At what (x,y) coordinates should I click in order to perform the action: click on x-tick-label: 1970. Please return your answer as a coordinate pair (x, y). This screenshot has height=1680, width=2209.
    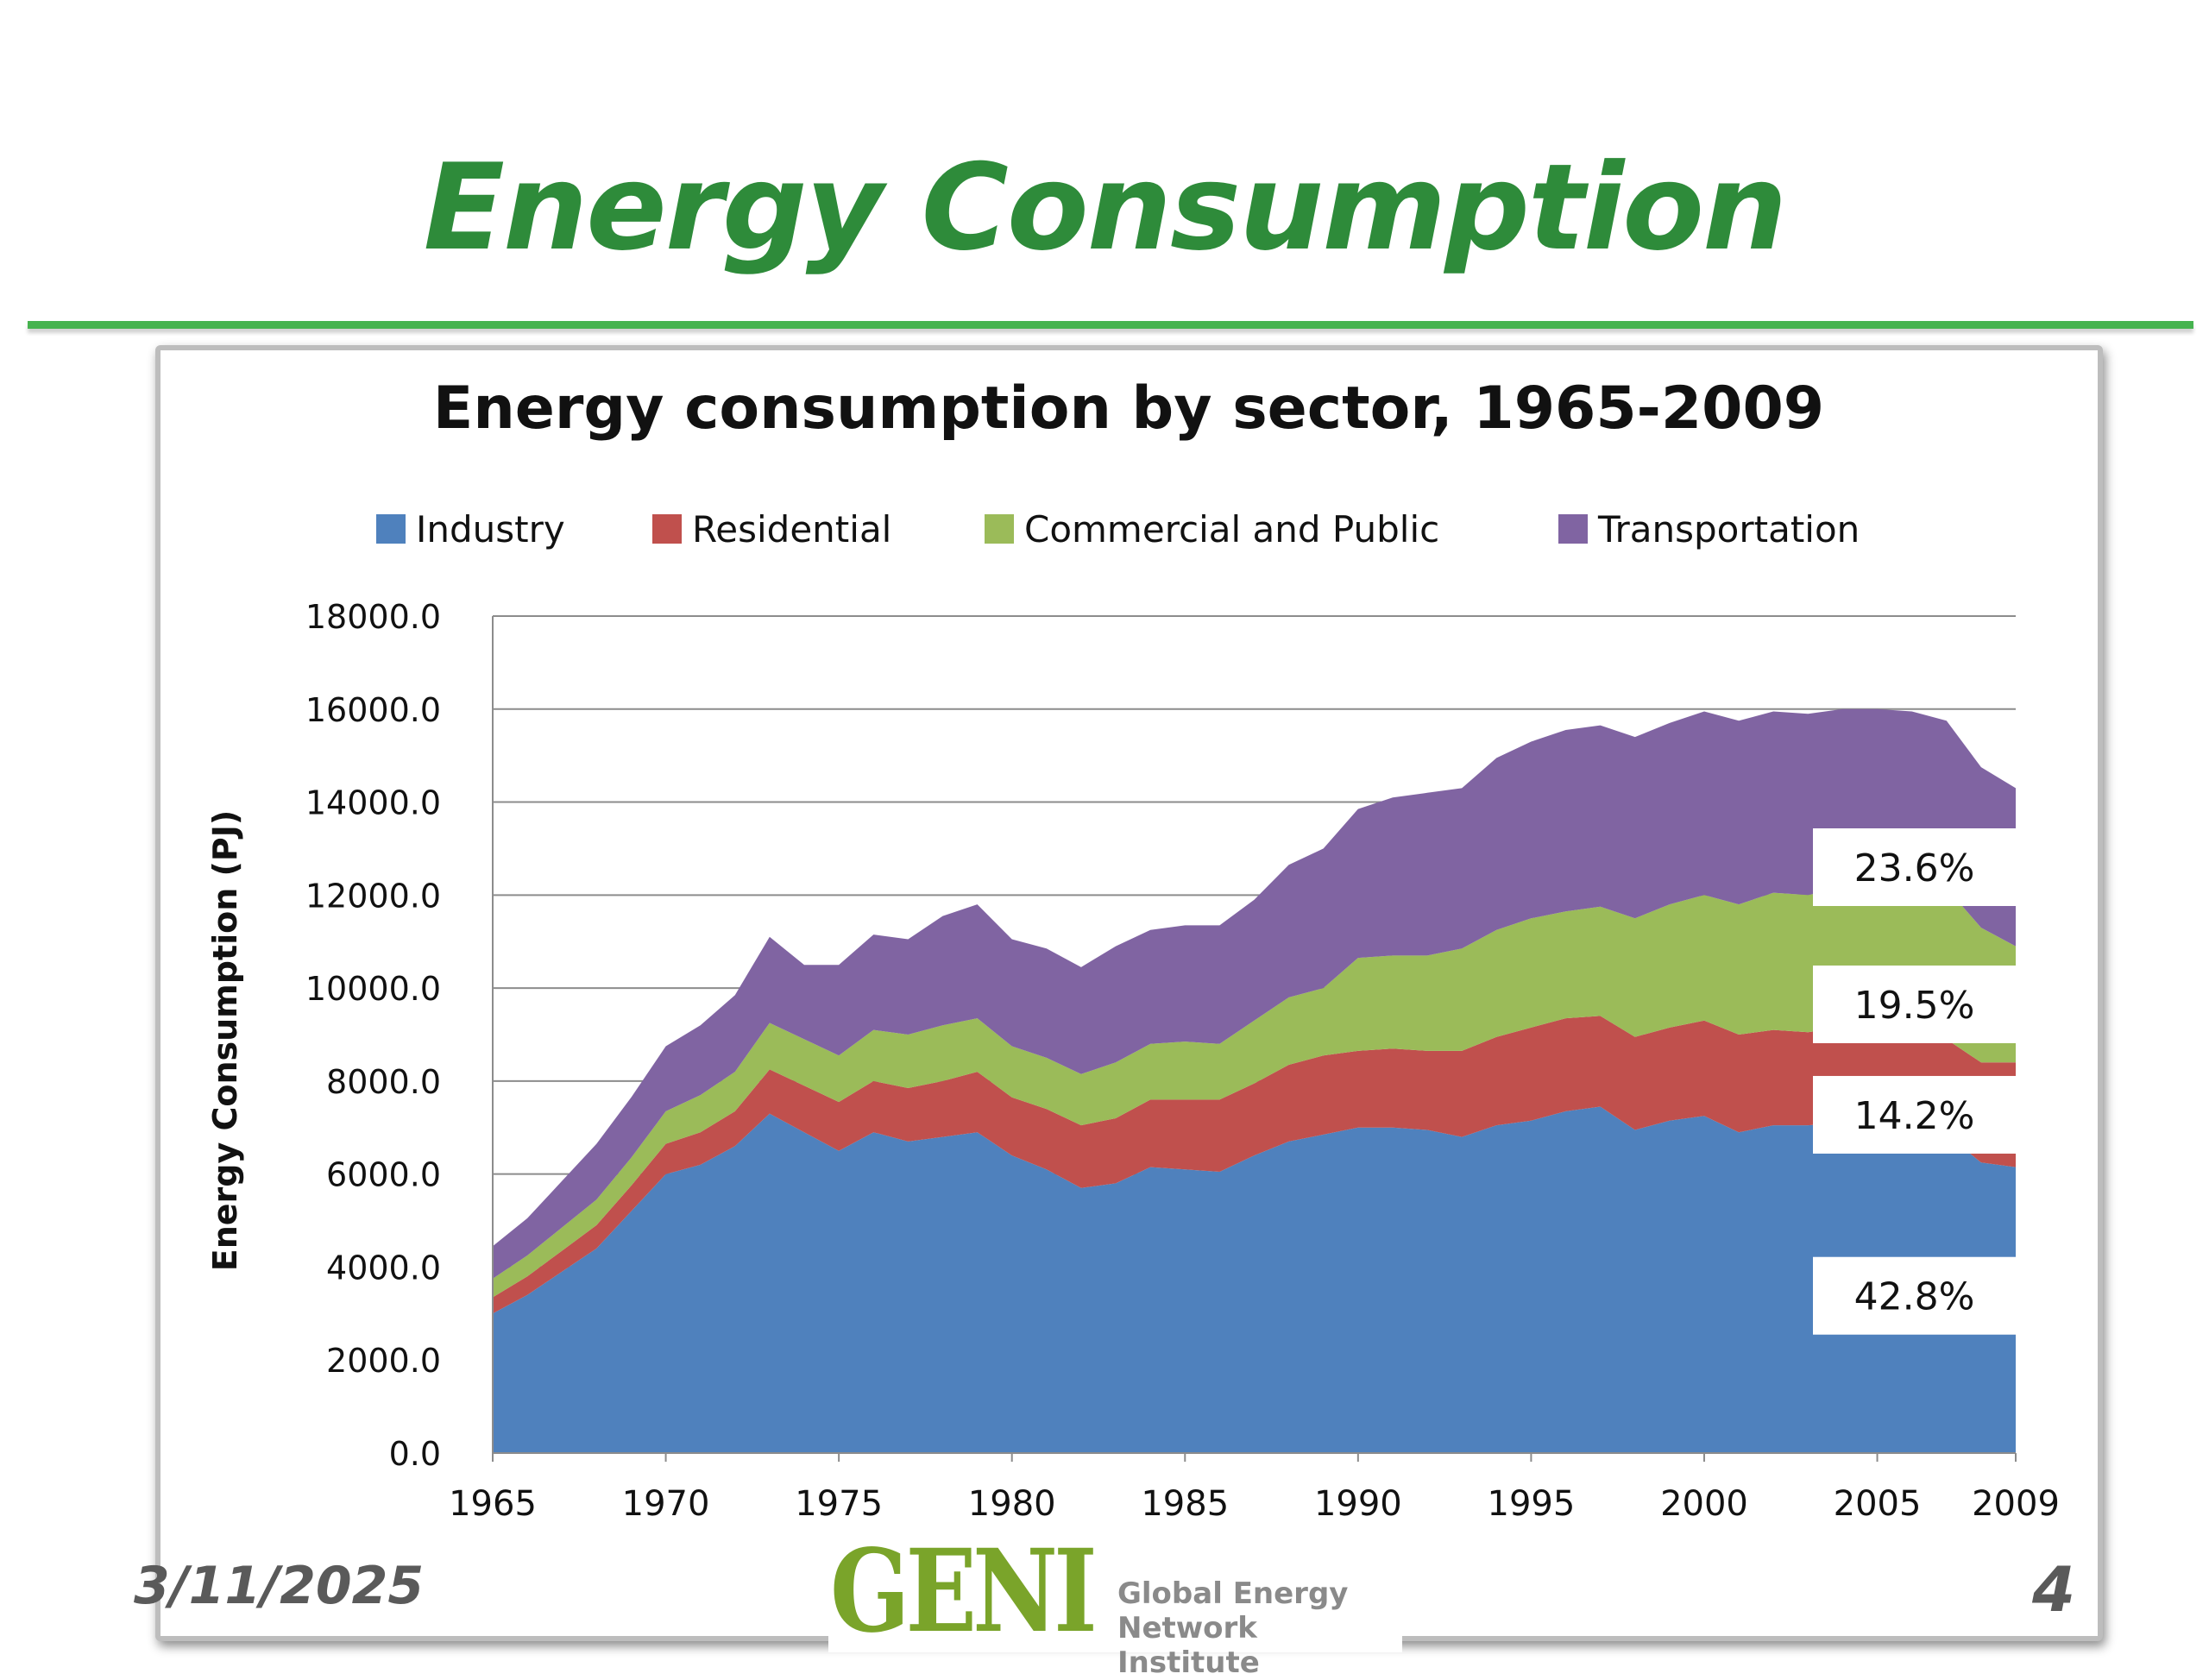
    Looking at the image, I should click on (666, 1504).